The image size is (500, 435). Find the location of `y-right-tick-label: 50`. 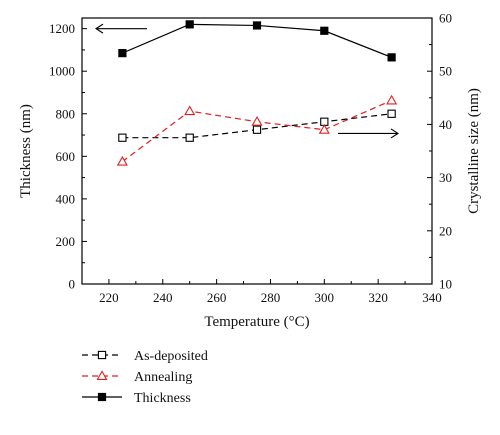

y-right-tick-label: 50 is located at coordinates (445, 71).